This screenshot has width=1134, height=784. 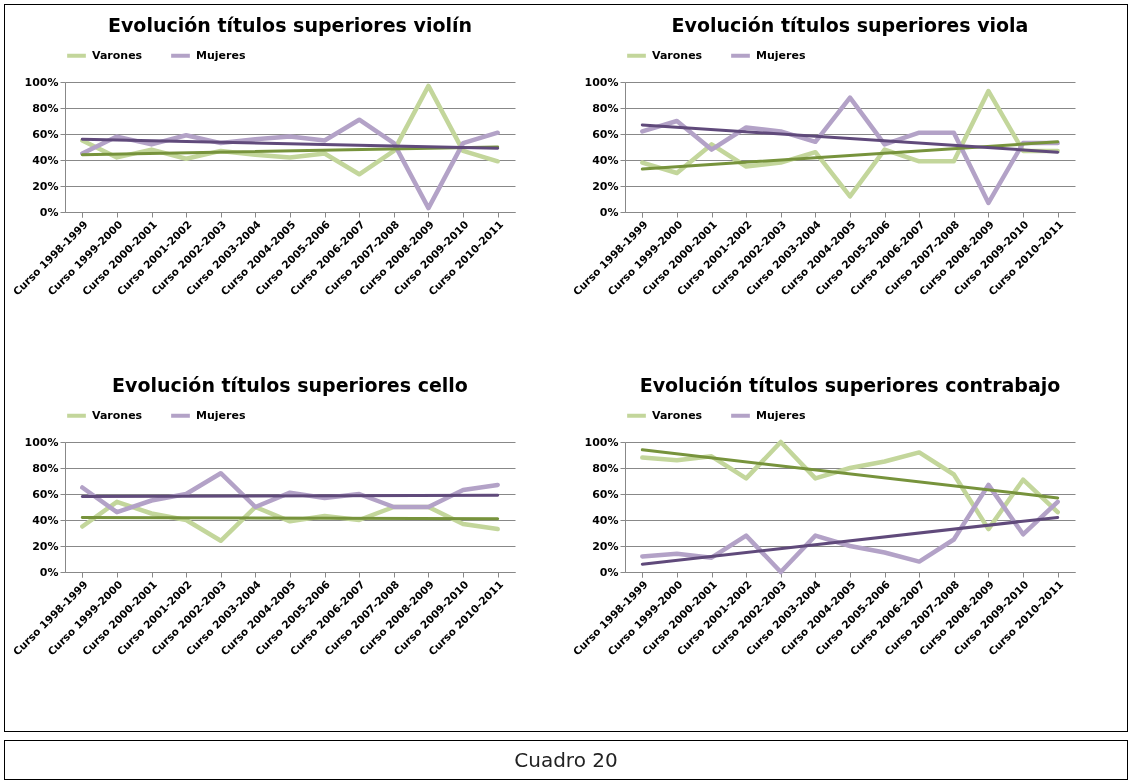 What do you see at coordinates (290, 25) in the screenshot?
I see `chart-title: Evolución títulos superiores violín` at bounding box center [290, 25].